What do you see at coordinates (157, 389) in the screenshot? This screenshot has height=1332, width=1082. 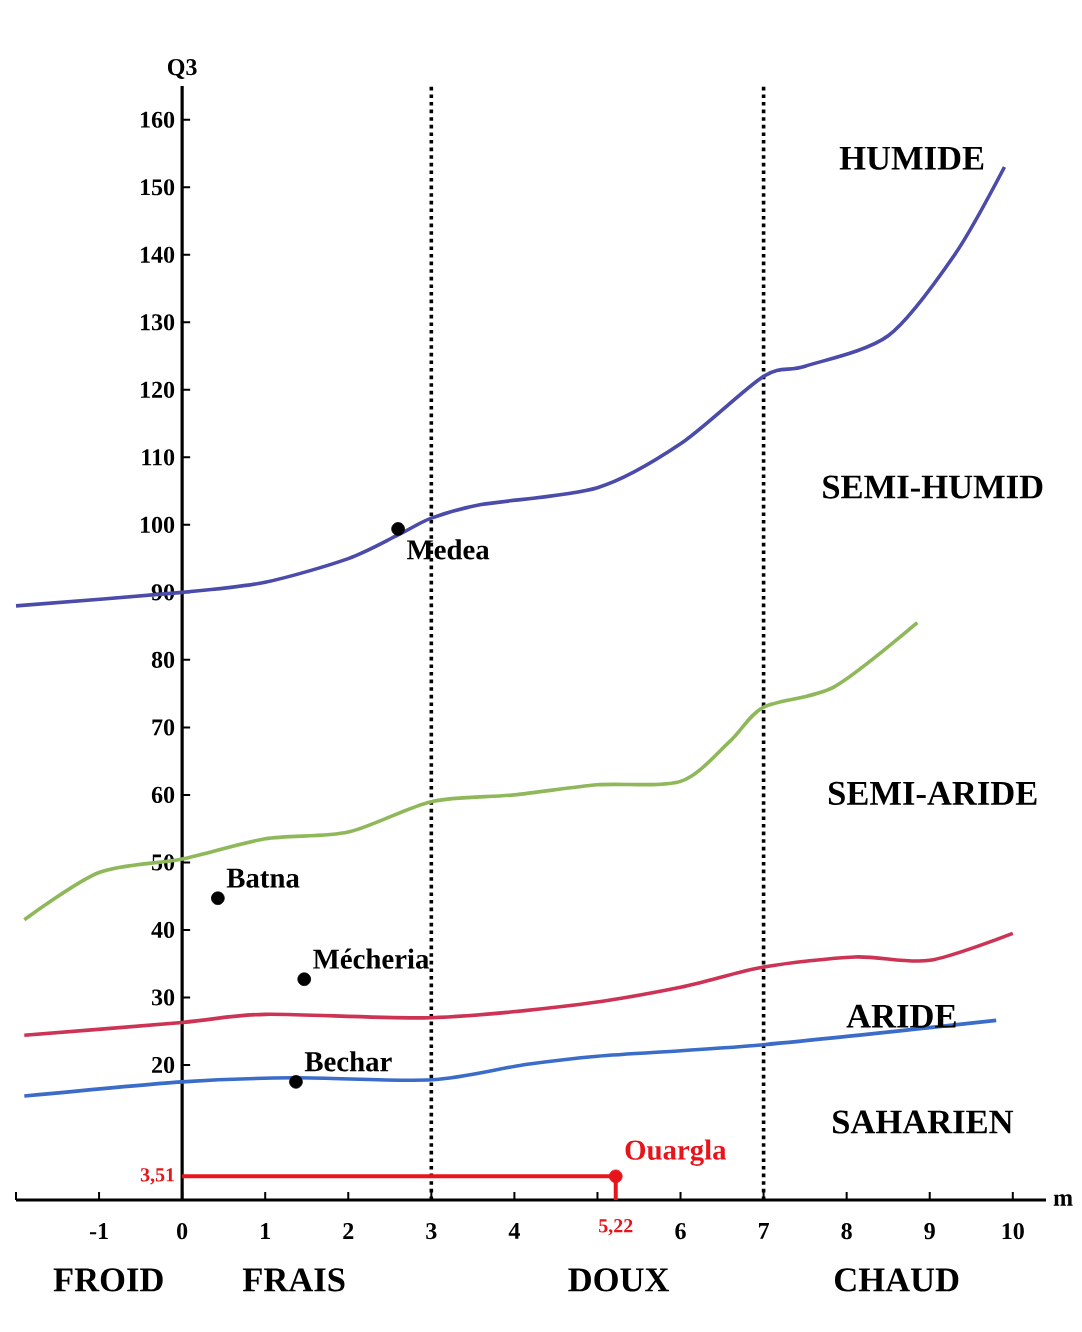 I see `y-tick-label: 120` at bounding box center [157, 389].